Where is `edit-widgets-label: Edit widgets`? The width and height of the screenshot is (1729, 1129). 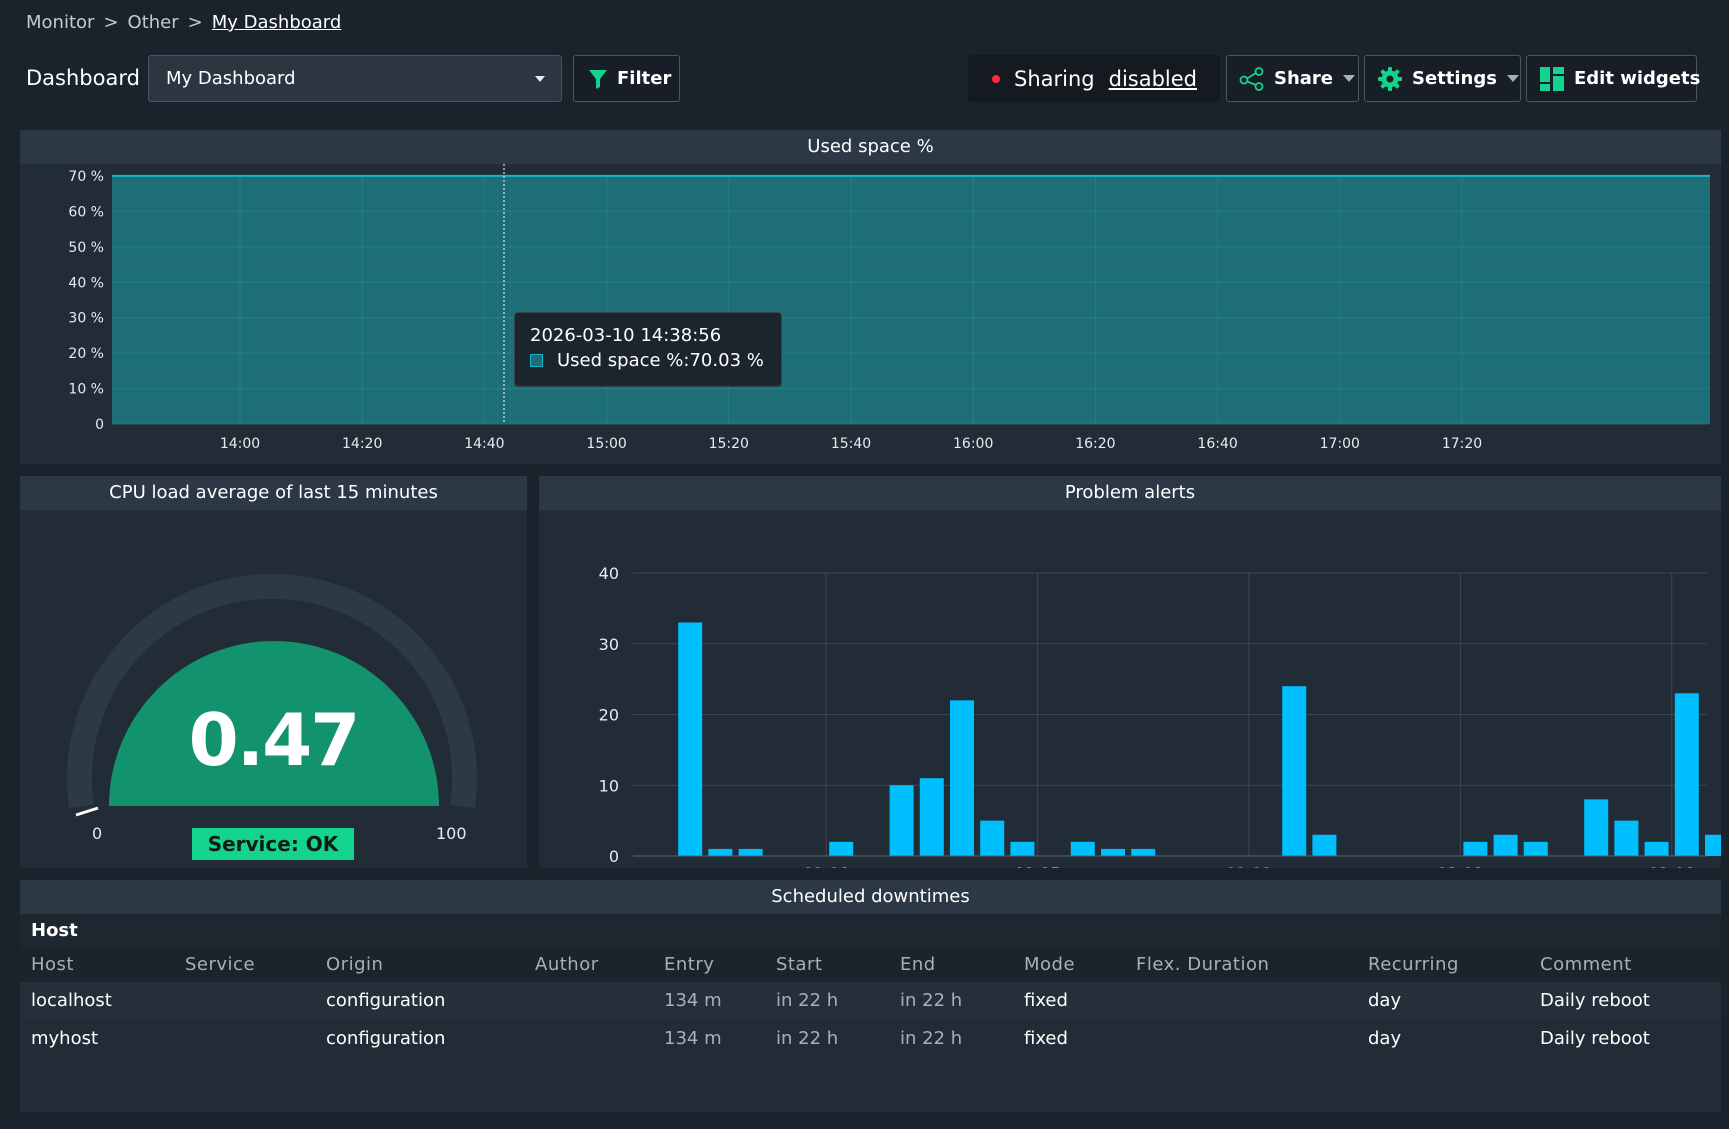 edit-widgets-label: Edit widgets is located at coordinates (1637, 78).